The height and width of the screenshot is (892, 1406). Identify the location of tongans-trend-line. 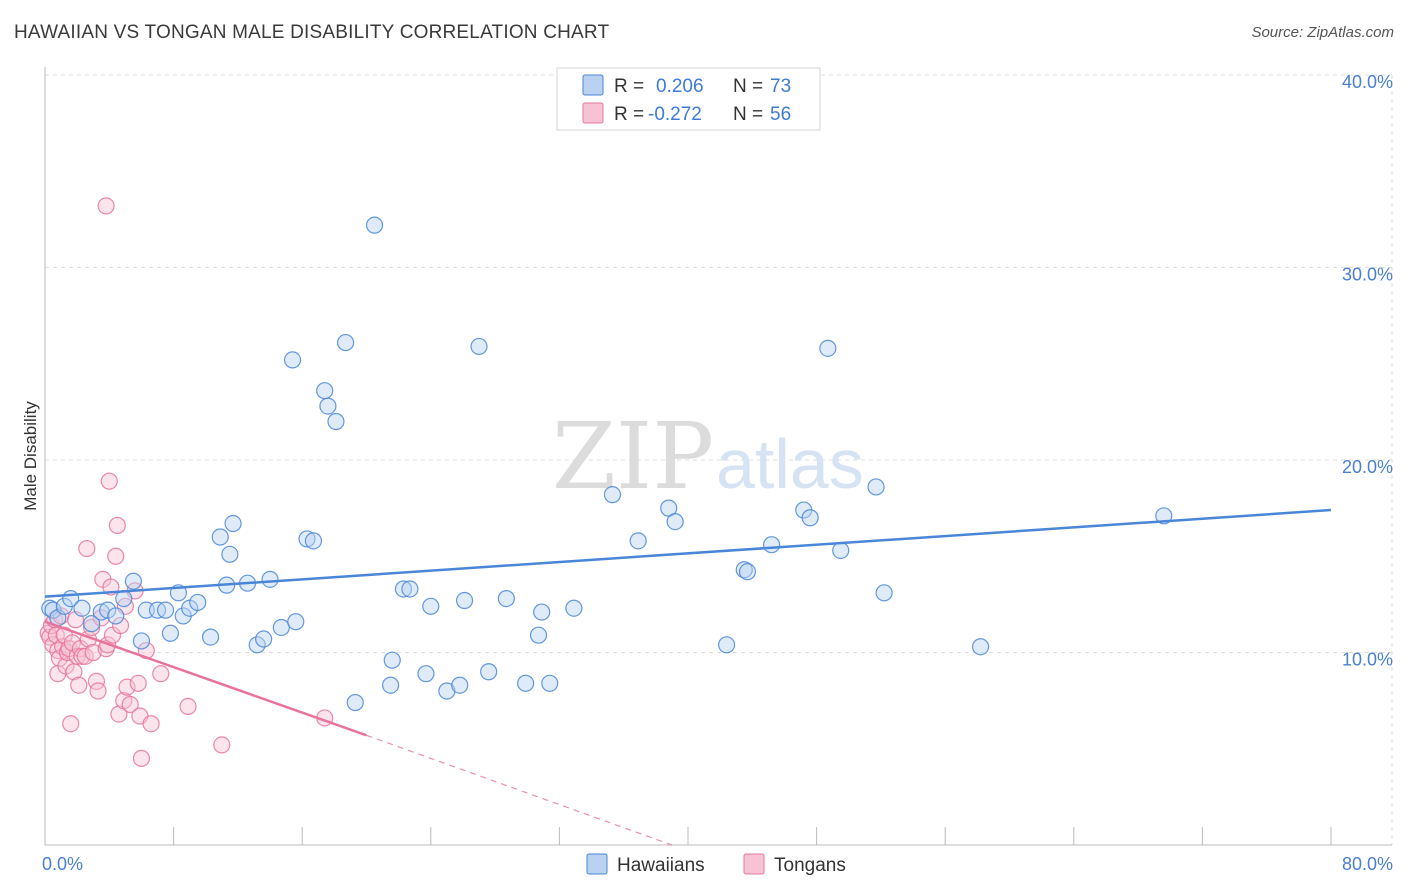
(205, 678).